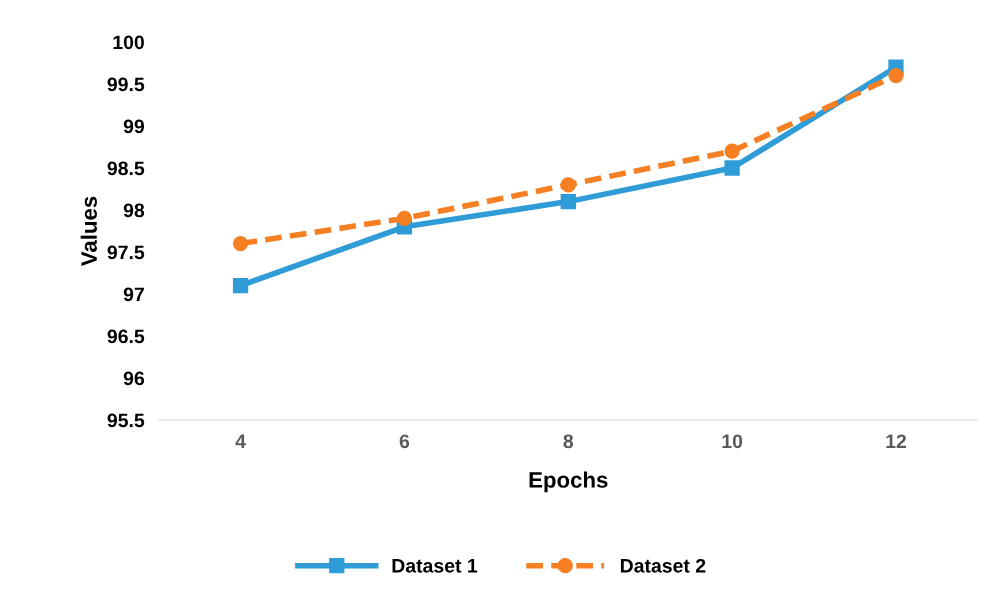  I want to click on y-tick-label: 100, so click(128, 42).